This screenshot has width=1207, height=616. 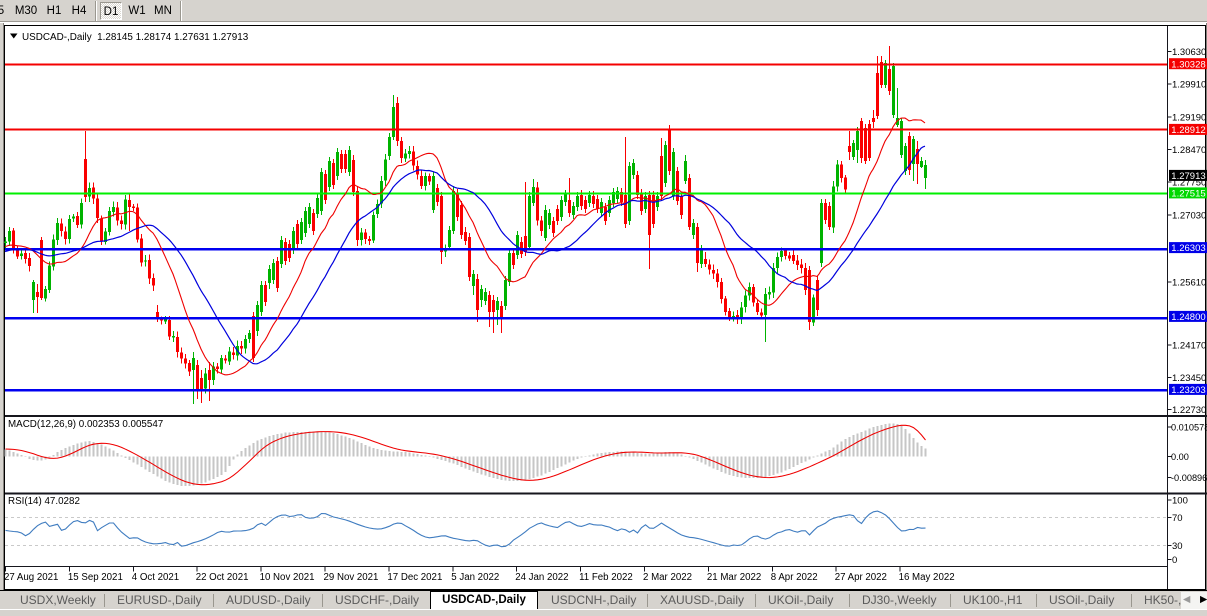 I want to click on svg-text: 16 May 2022, so click(x=927, y=577).